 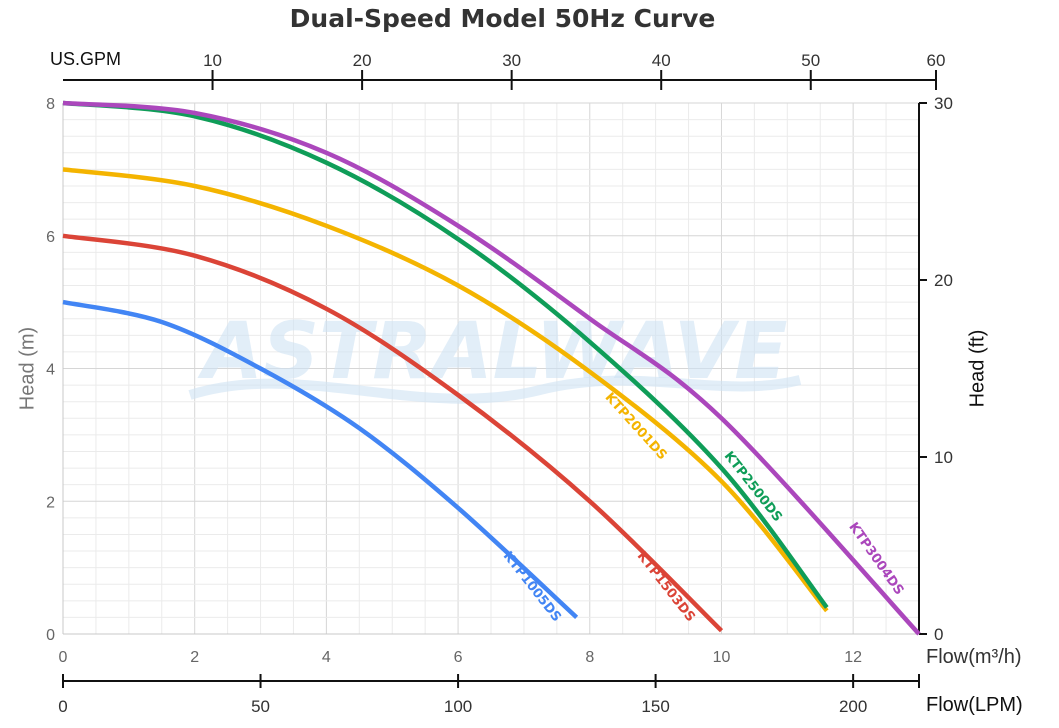 I want to click on x-lpm-tick-label: 150, so click(x=655, y=706).